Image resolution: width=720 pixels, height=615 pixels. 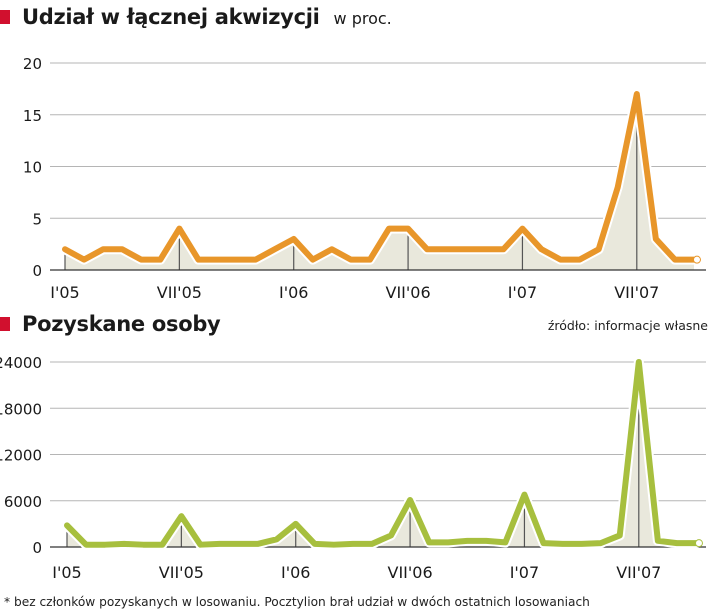 I want to click on chart2-ytick-label: 0, so click(x=37, y=548).